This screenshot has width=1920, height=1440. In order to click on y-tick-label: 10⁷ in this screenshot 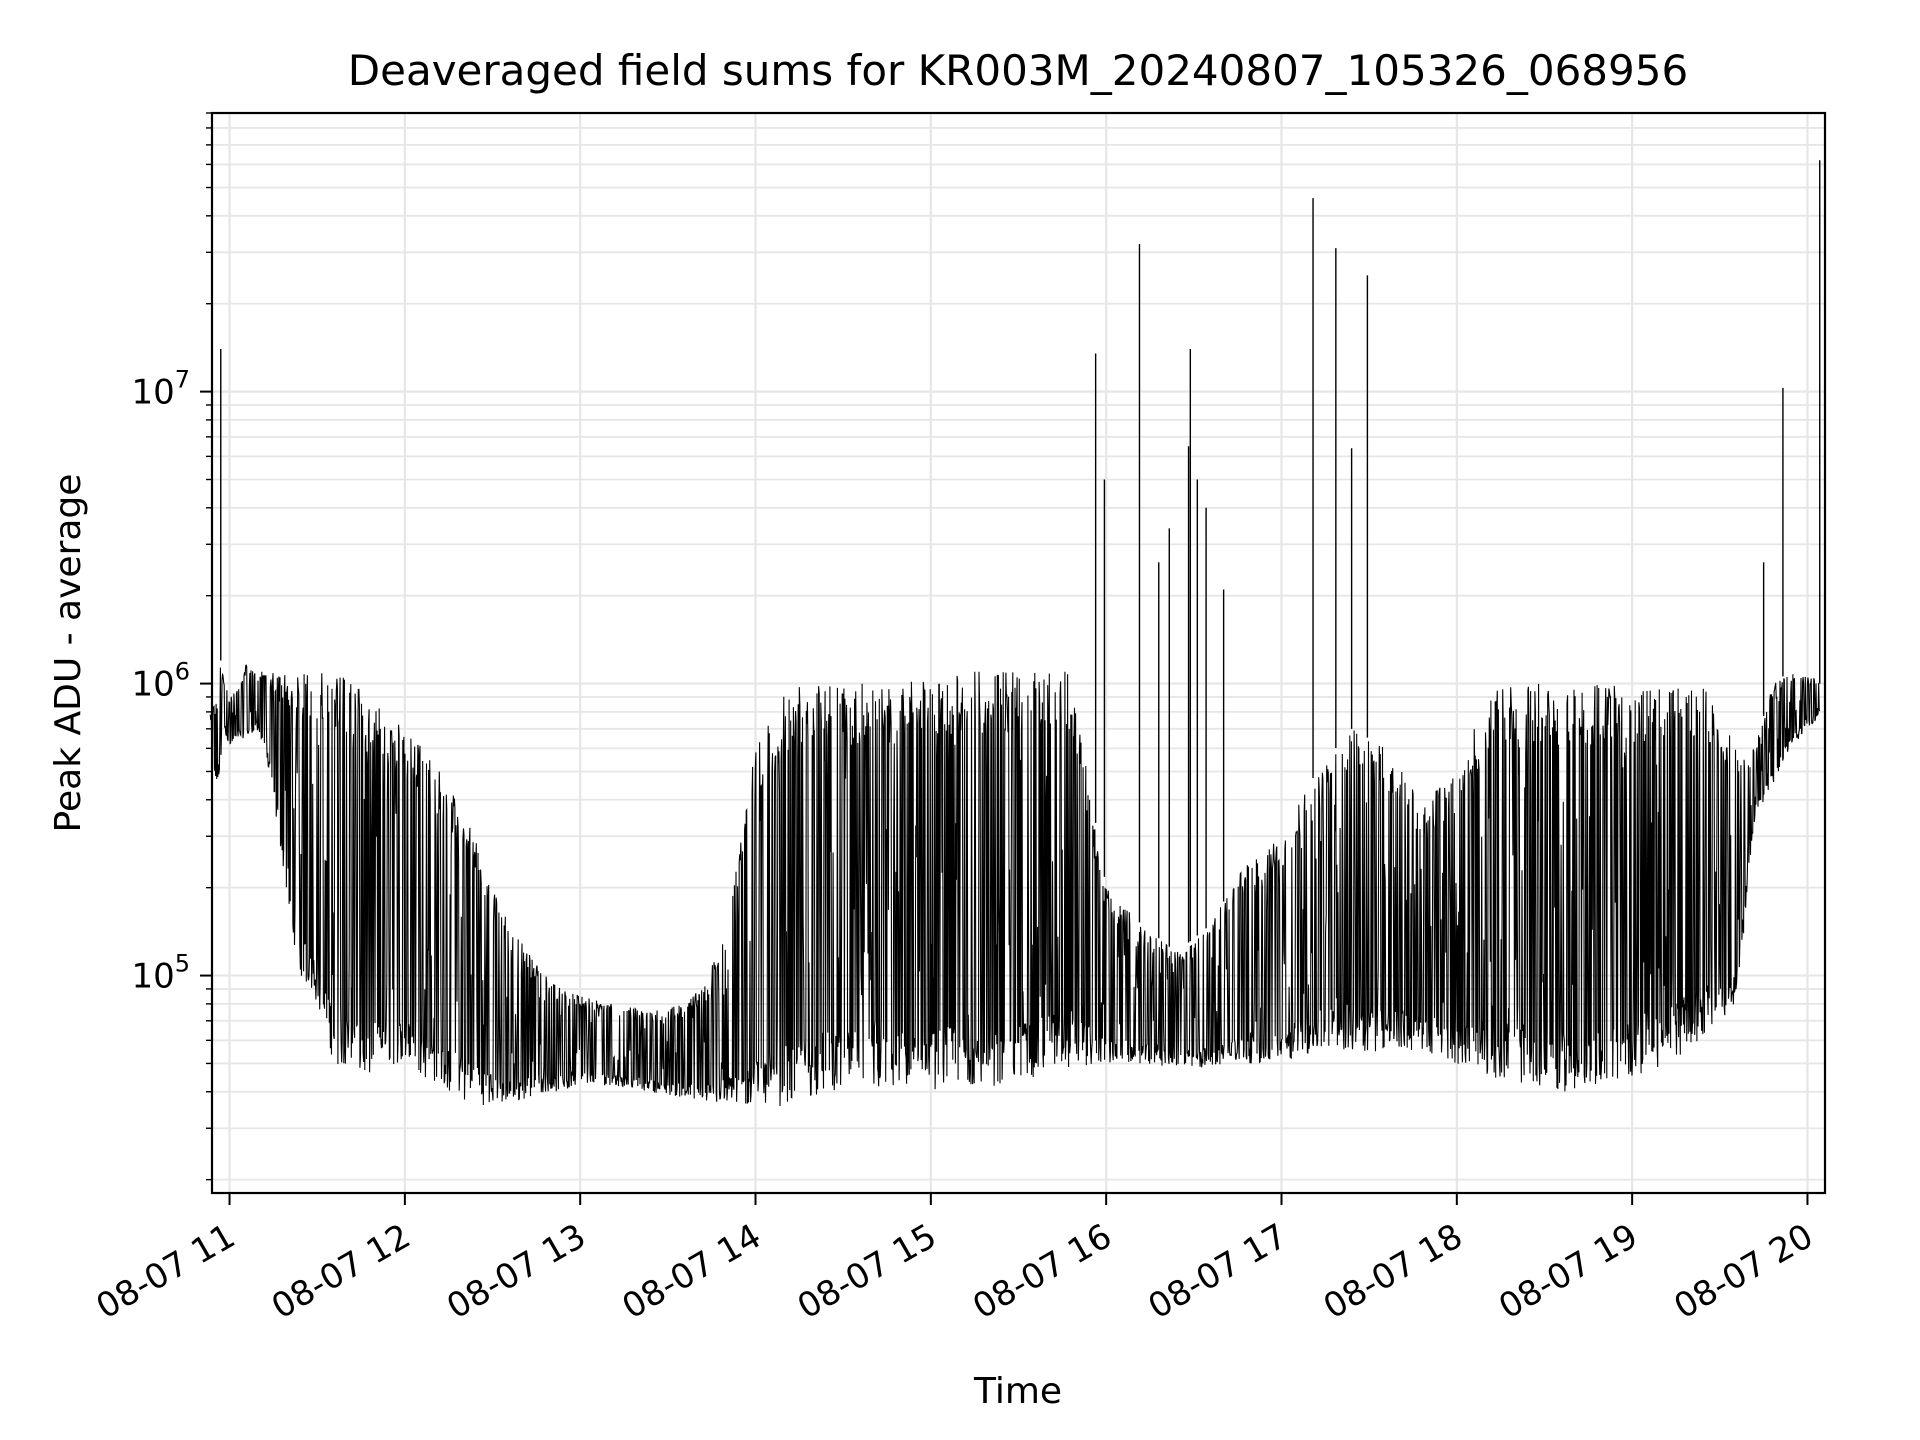, I will do `click(160, 389)`.